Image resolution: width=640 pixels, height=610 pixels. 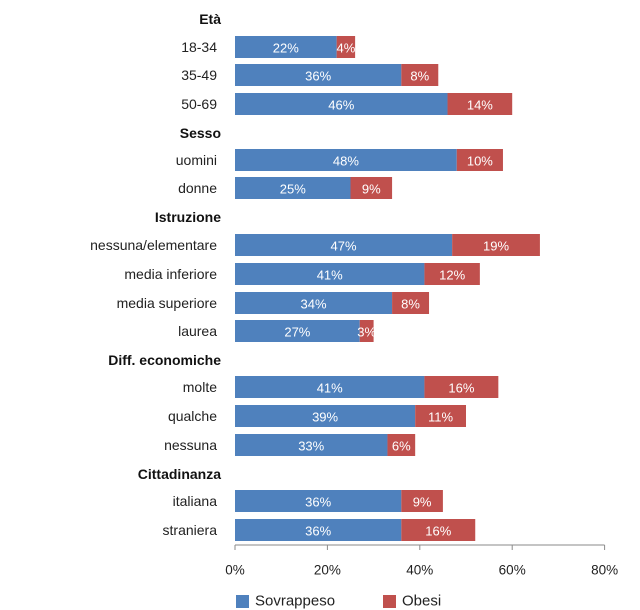 I want to click on x-tick-label: 20%, so click(x=327, y=570).